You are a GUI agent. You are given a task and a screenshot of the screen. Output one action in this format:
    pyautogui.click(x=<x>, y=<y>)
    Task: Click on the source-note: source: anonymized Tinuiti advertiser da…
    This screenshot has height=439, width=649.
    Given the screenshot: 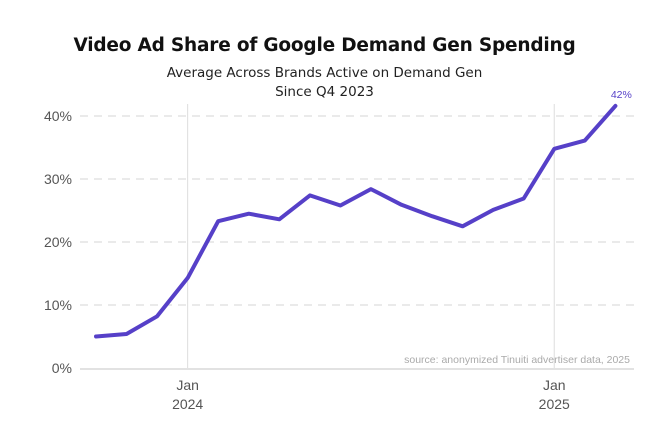 What is the action you would take?
    pyautogui.click(x=517, y=360)
    